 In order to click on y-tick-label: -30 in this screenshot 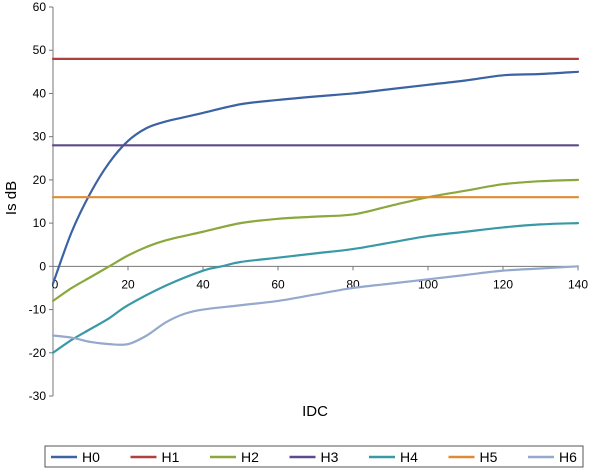, I will do `click(38, 396)`.